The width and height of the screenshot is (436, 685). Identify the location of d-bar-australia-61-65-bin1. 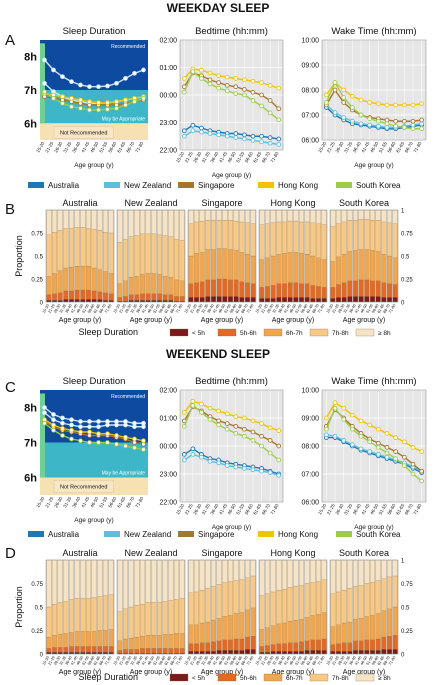
(100, 649).